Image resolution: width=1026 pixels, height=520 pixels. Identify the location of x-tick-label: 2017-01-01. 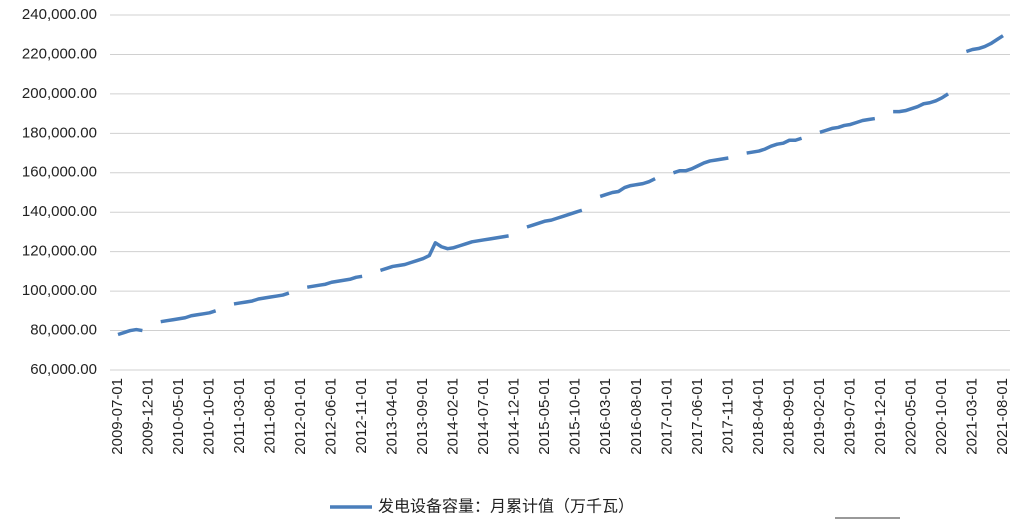
(666, 416).